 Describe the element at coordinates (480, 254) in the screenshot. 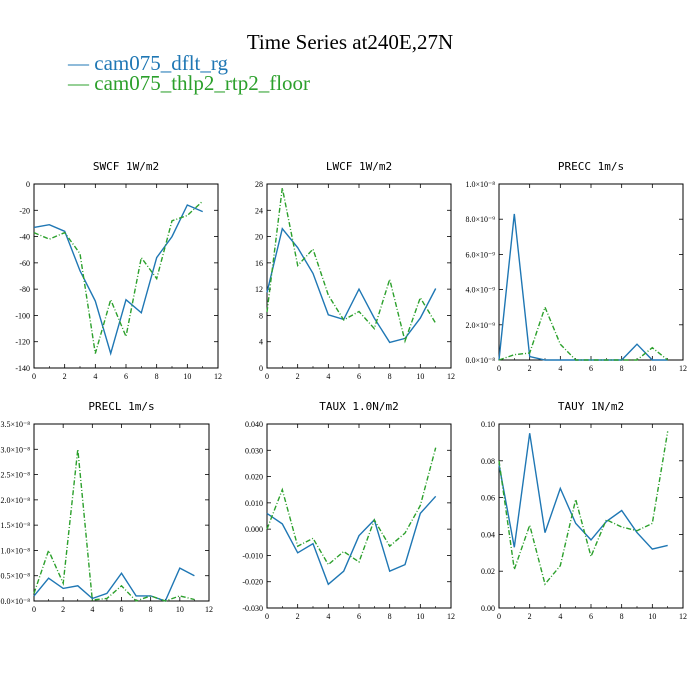

I see `y-tick-label: 6.0×10⁻⁹` at that location.